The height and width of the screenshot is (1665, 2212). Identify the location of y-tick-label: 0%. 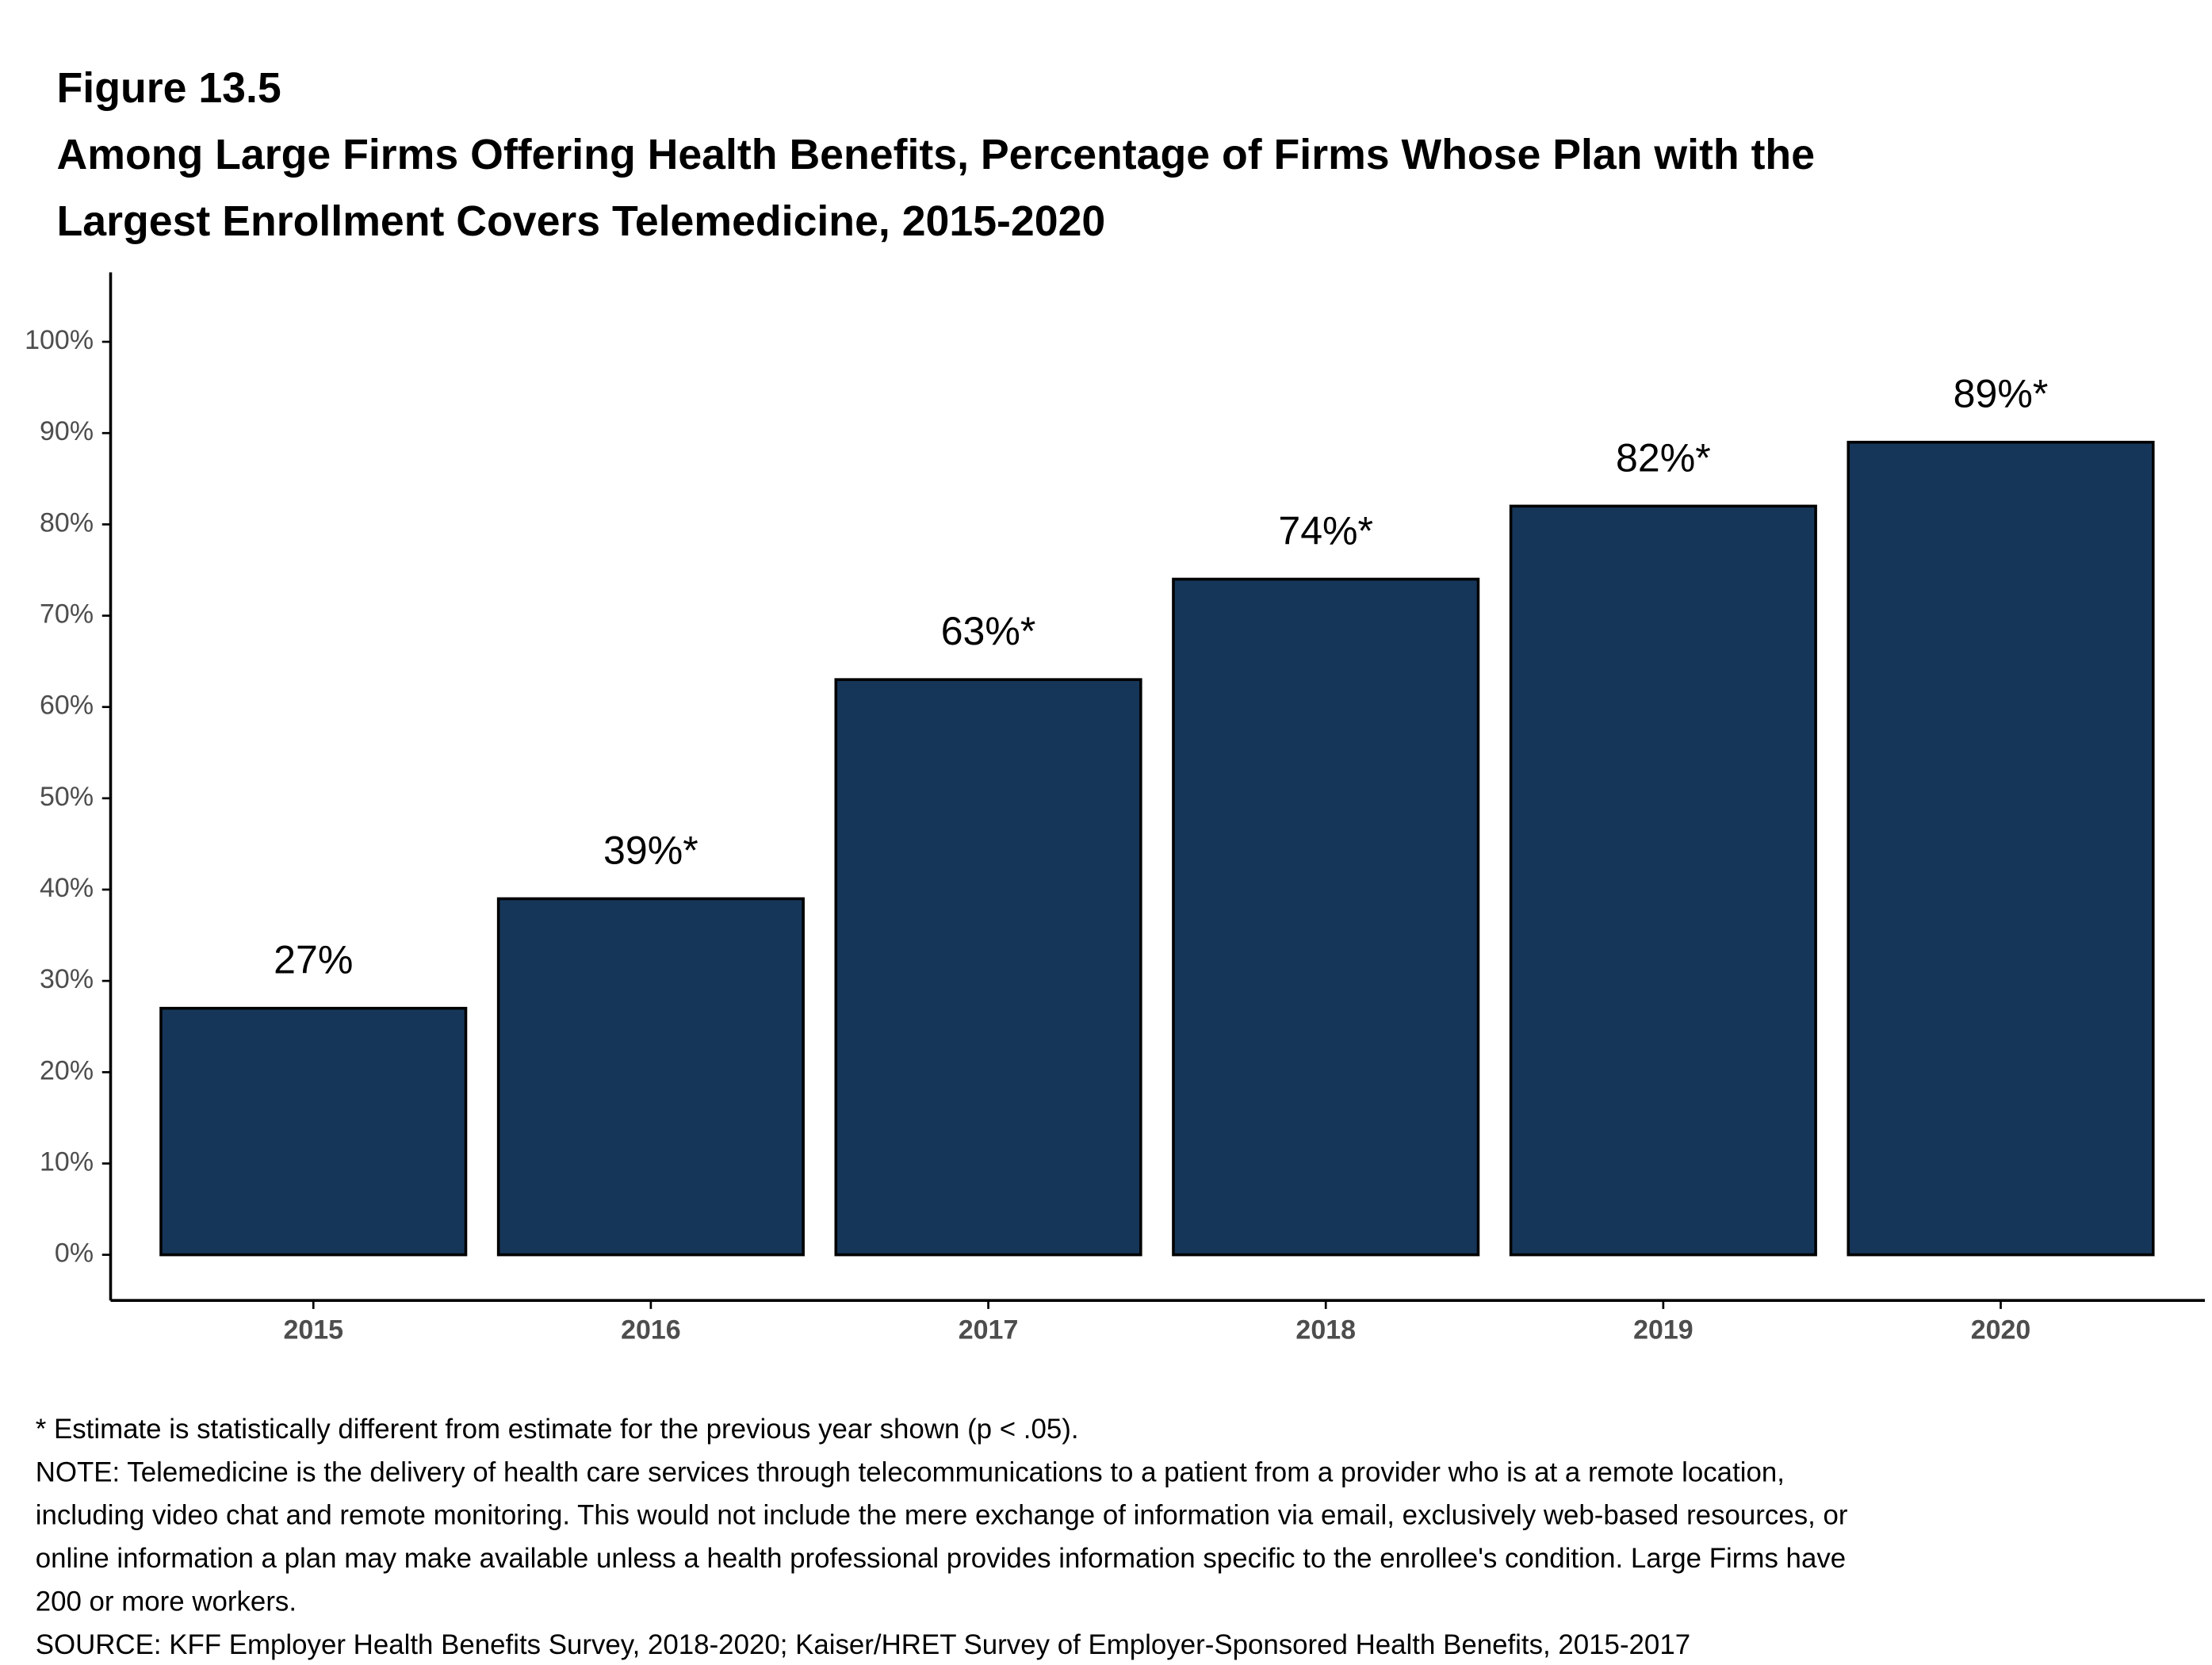
(74, 1253).